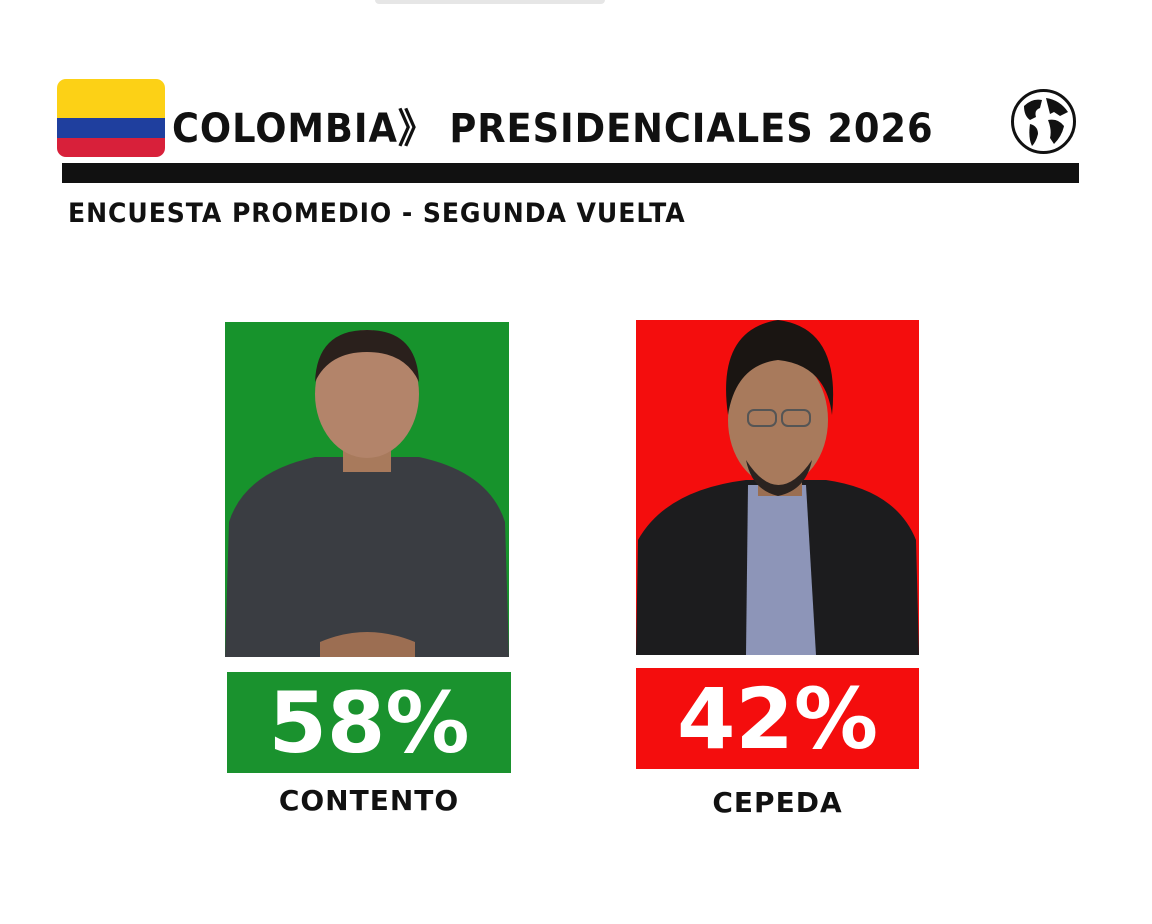 The width and height of the screenshot is (1152, 924). I want to click on header-divider, so click(570, 173).